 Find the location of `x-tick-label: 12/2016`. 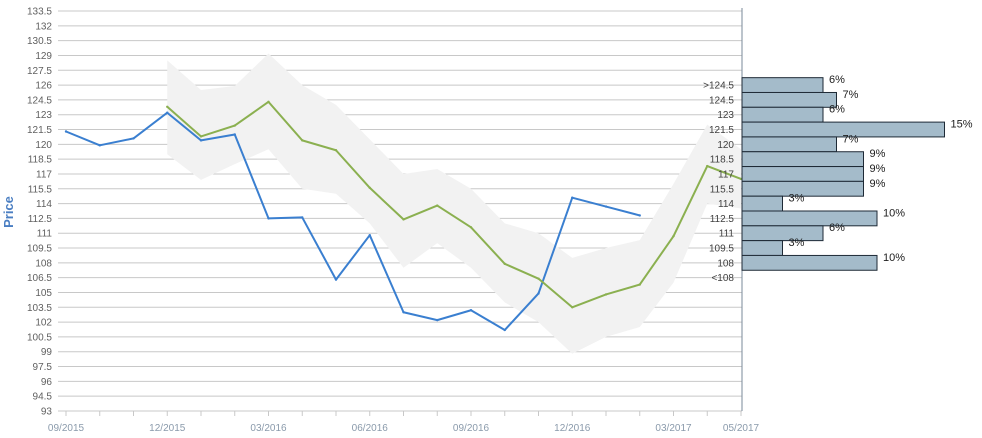

x-tick-label: 12/2016 is located at coordinates (572, 428).